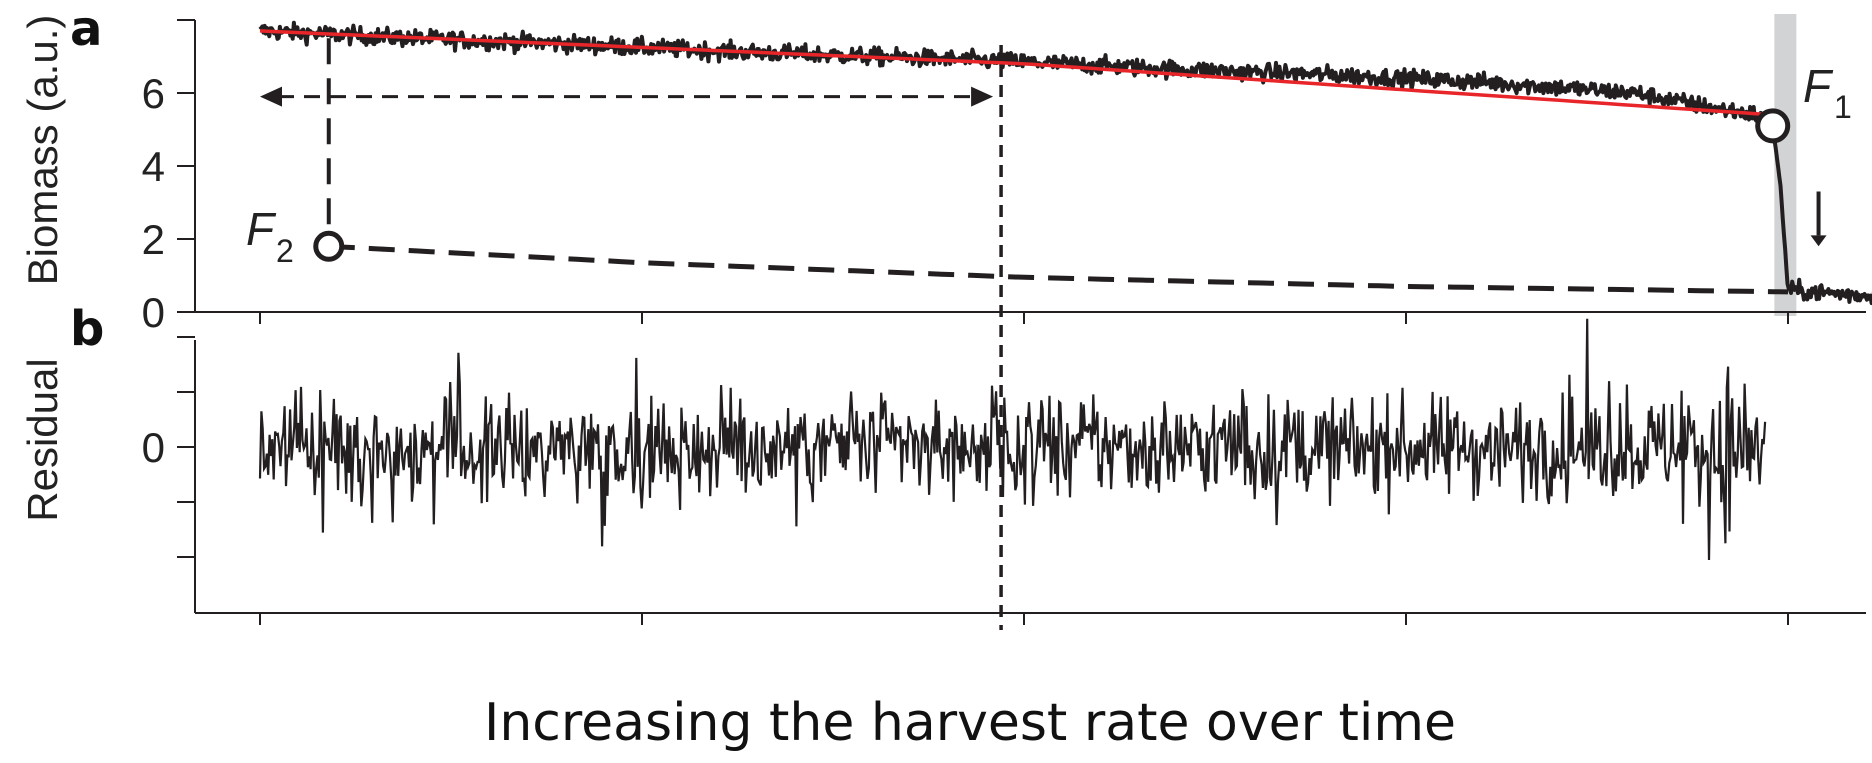  I want to click on panel-b-label: b, so click(87, 329).